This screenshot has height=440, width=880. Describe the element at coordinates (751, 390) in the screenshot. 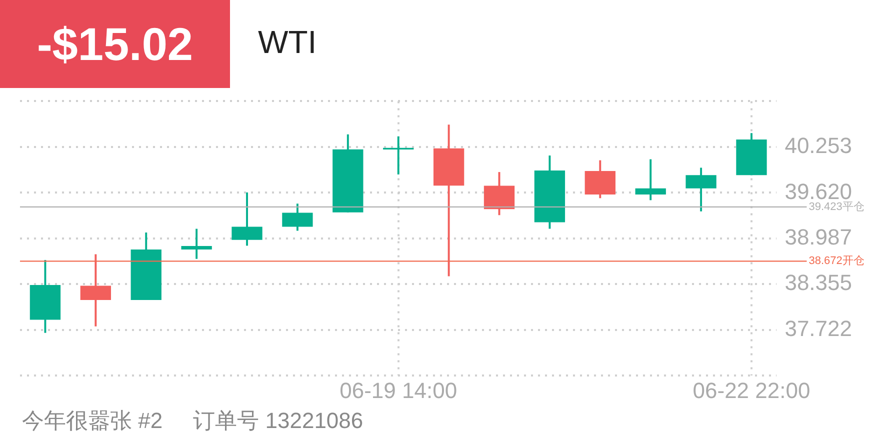

I see `x-tick-label: 06-22 22:00` at that location.